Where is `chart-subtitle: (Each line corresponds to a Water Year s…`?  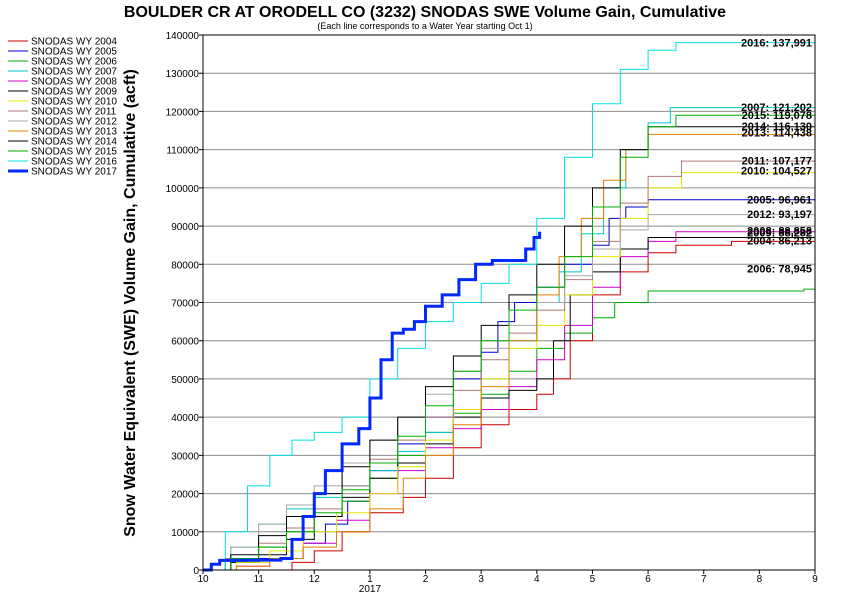 chart-subtitle: (Each line corresponds to a Water Year s… is located at coordinates (424, 26).